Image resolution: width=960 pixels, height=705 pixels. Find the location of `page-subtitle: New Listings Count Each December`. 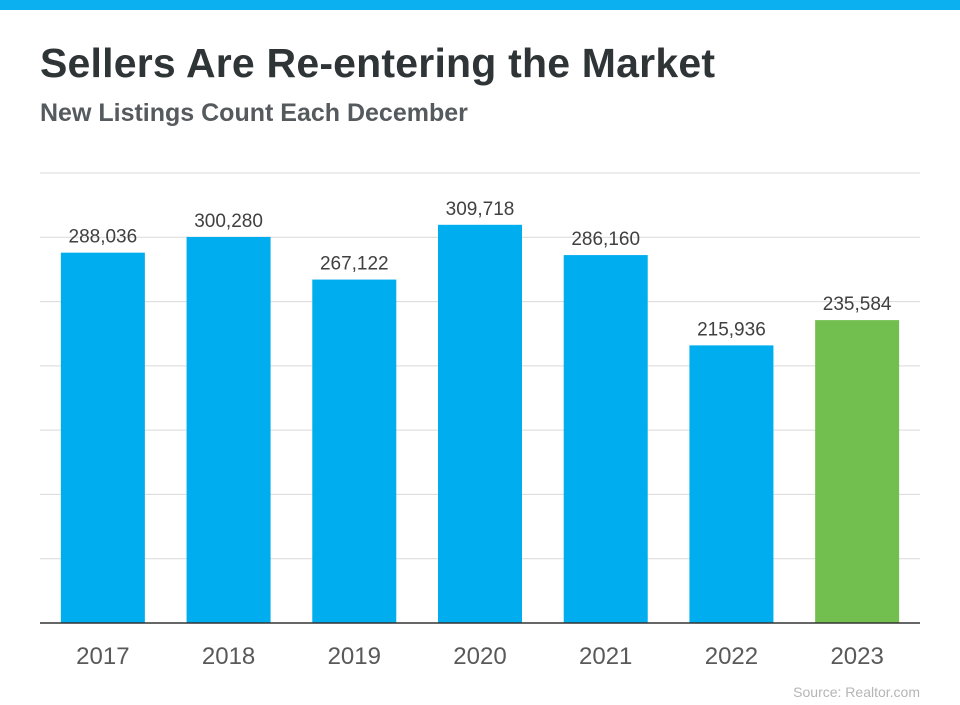

page-subtitle: New Listings Count Each December is located at coordinates (254, 113).